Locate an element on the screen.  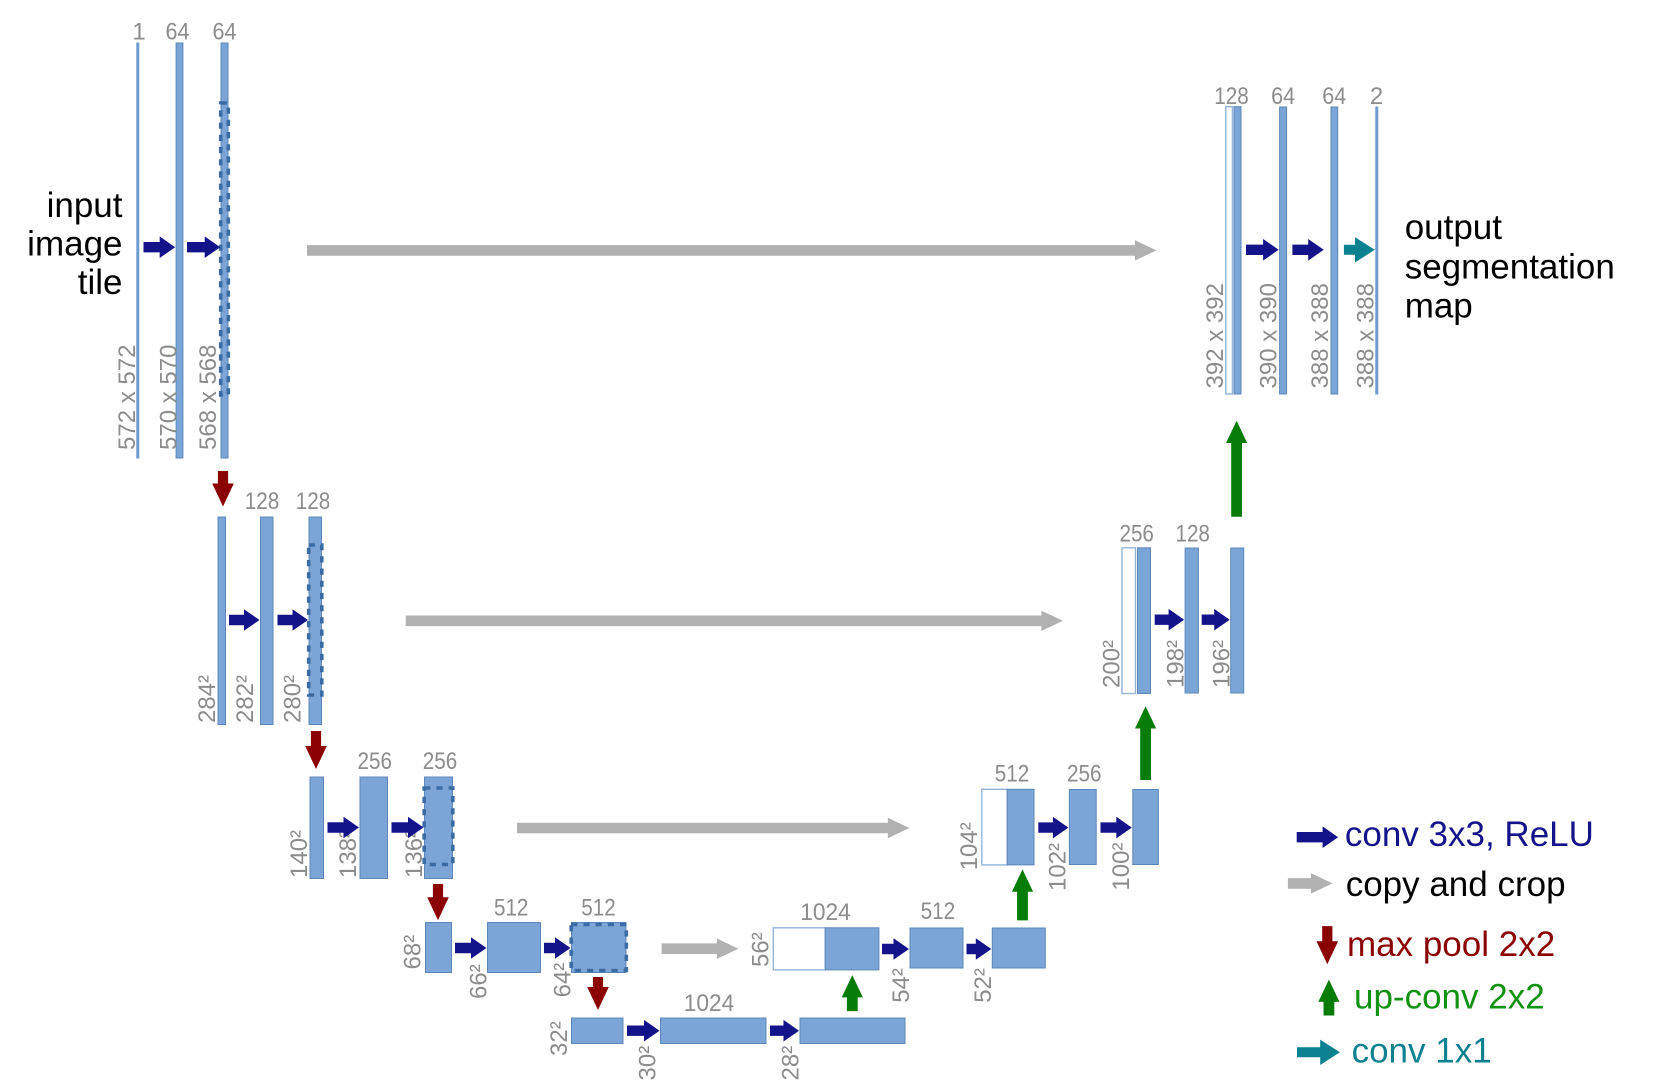
svg-text: 570 x 570 is located at coordinates (169, 397).